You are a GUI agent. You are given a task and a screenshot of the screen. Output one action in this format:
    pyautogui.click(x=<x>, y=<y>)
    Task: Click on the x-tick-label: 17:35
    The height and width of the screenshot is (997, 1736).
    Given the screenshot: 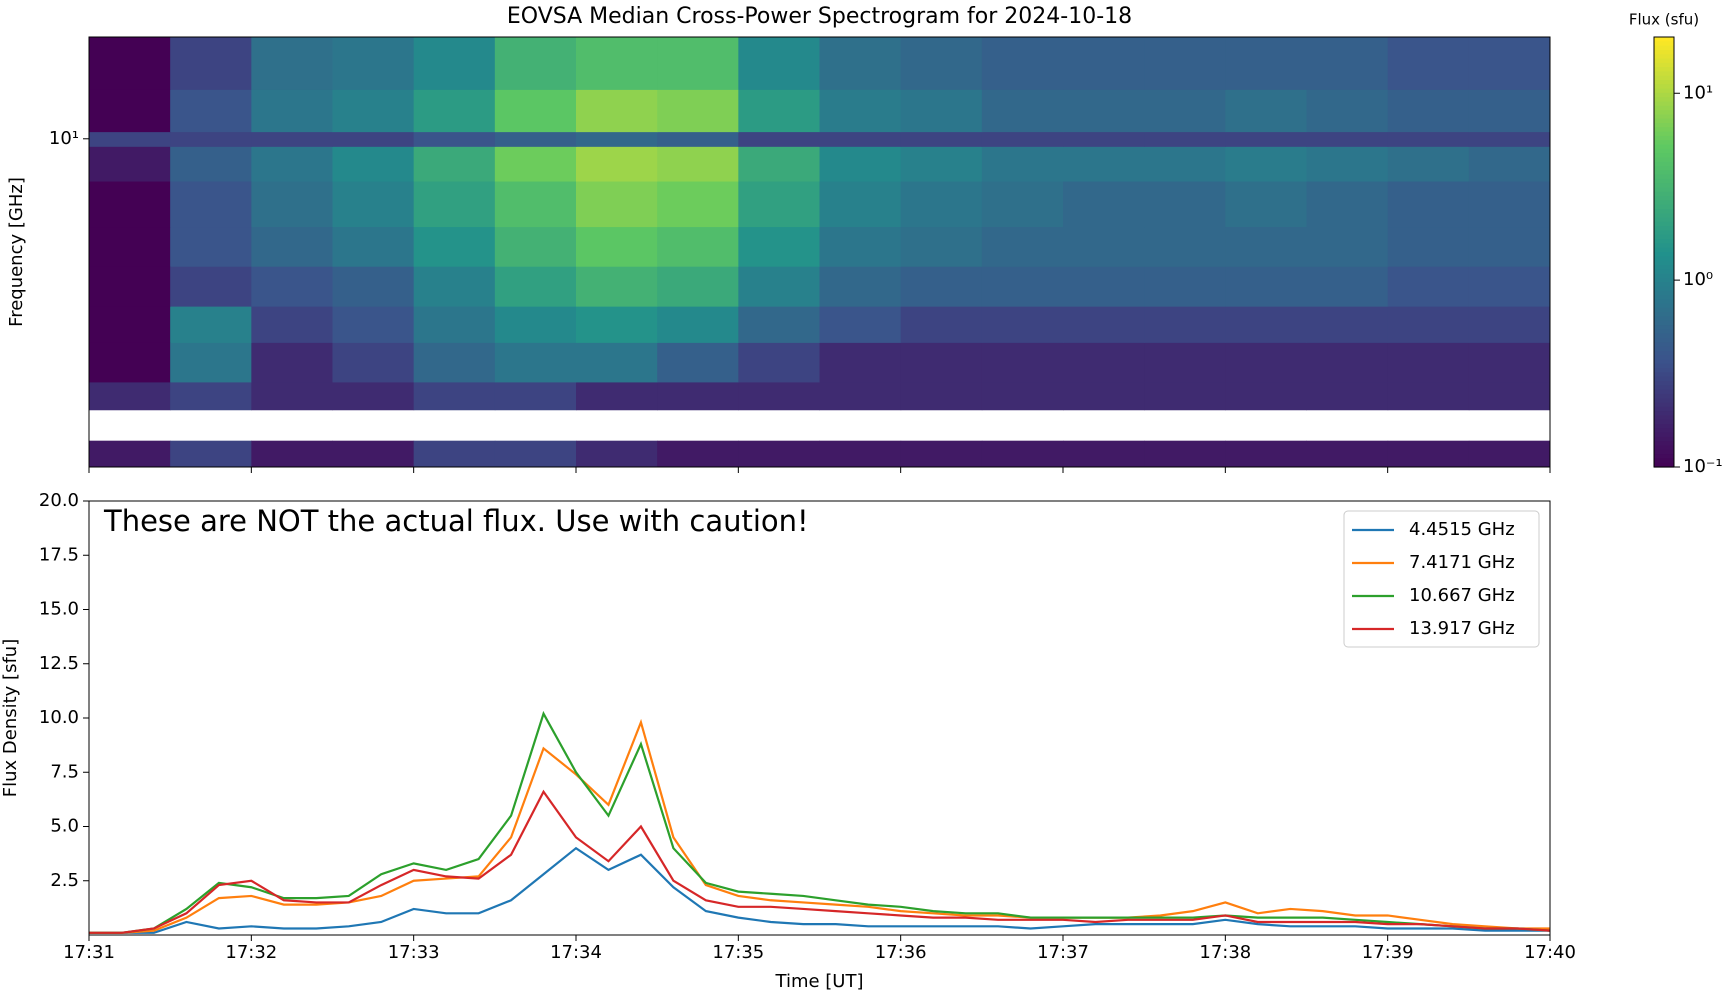 What is the action you would take?
    pyautogui.click(x=738, y=952)
    